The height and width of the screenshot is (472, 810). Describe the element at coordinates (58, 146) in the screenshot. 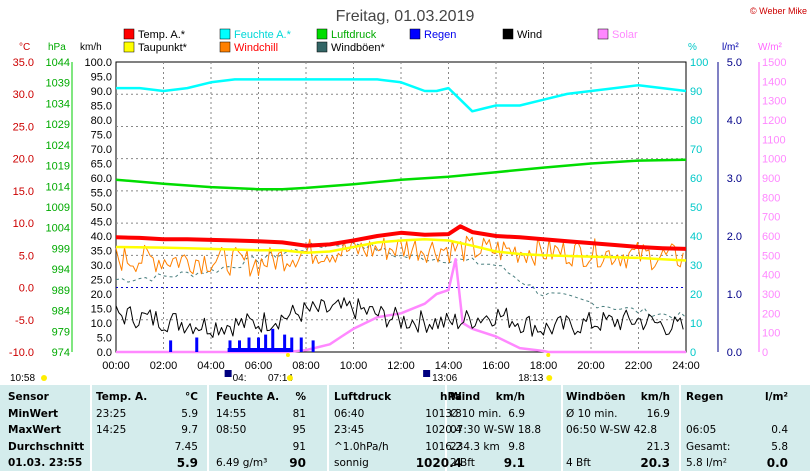

I see `pressure-tick-label: 1024` at that location.